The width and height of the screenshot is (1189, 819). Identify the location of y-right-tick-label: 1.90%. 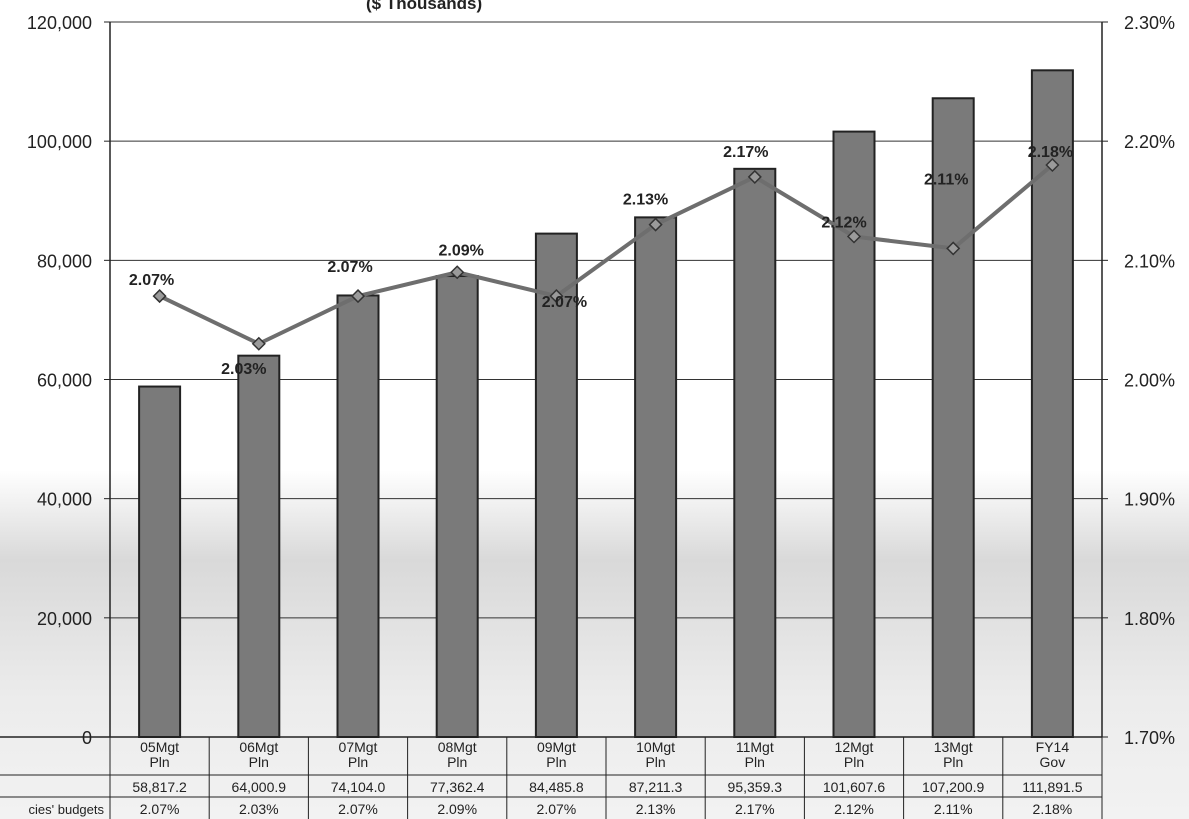
(1149, 500).